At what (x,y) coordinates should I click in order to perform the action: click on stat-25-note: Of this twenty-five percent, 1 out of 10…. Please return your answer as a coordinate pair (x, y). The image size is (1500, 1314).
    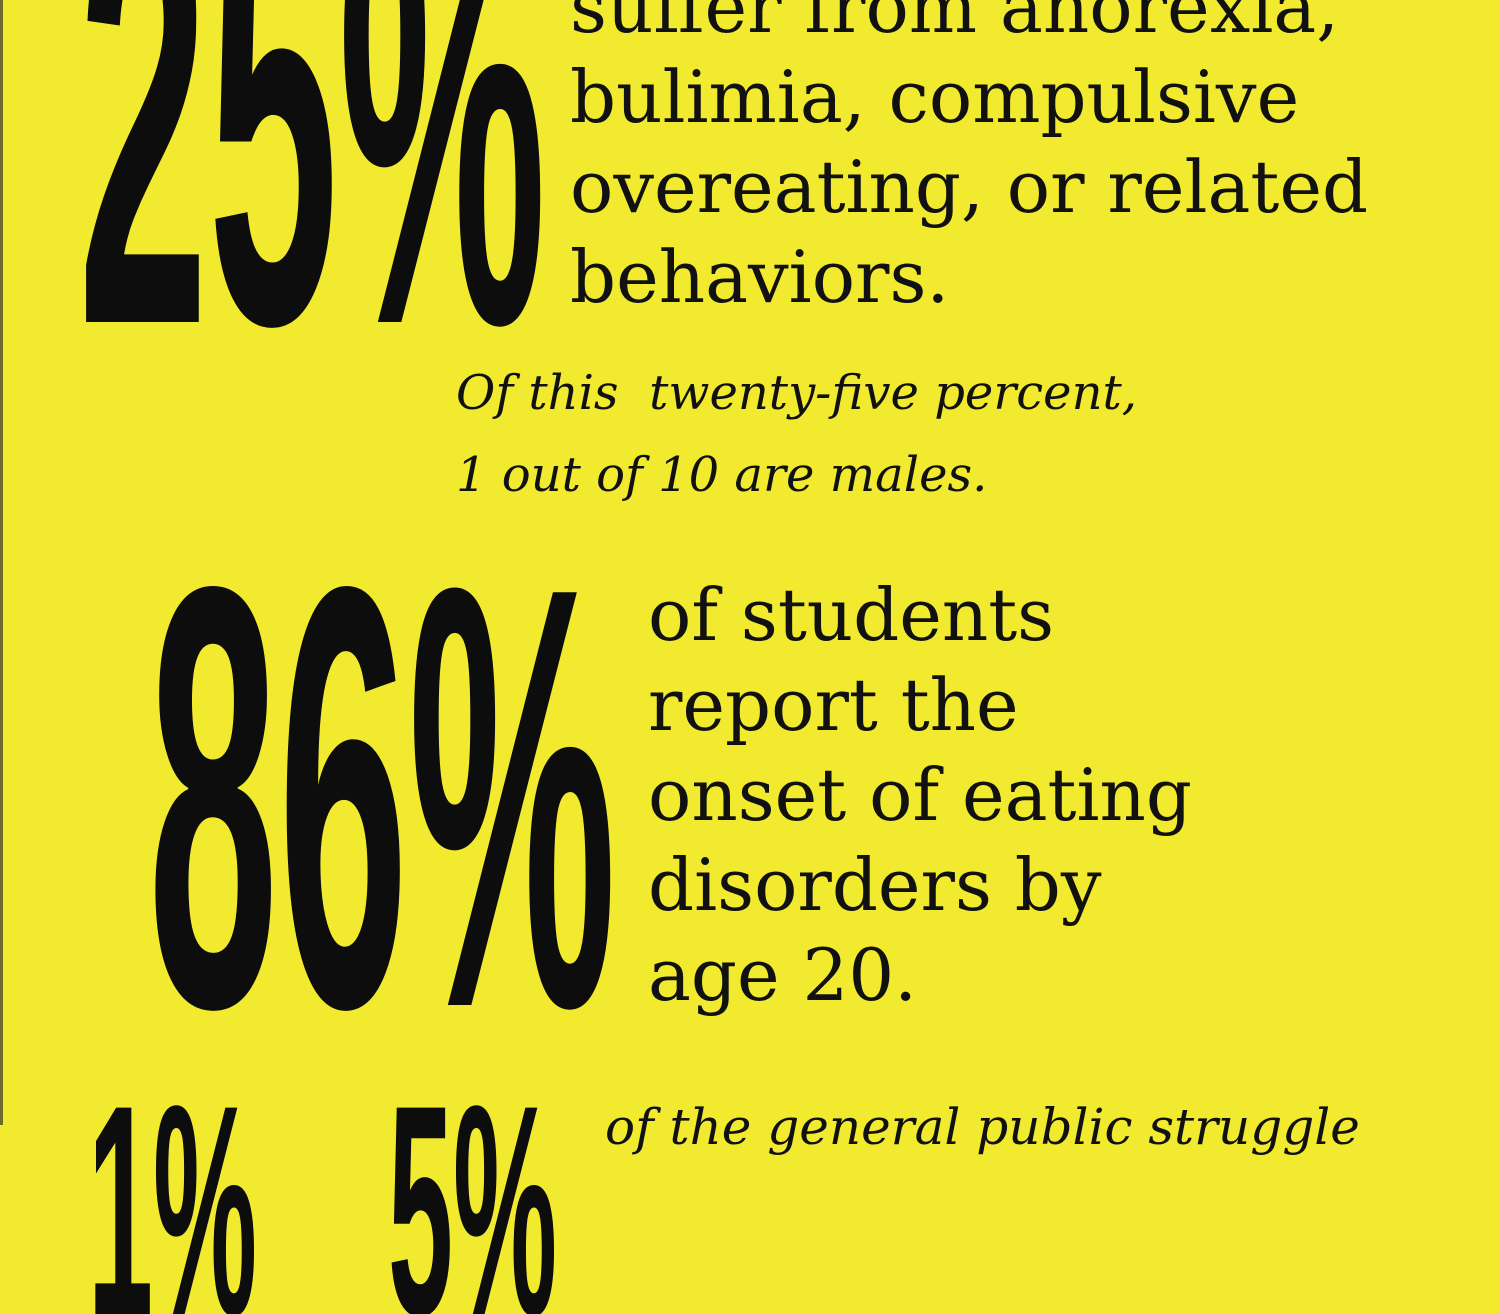
    Looking at the image, I should click on (796, 434).